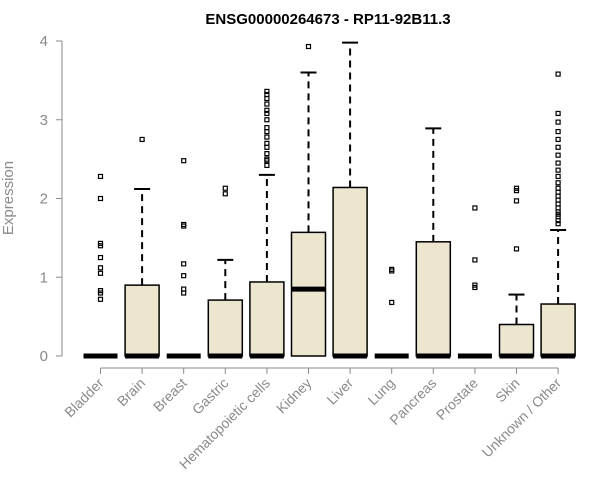 This screenshot has height=500, width=600. I want to click on x-tick-label: Lung, so click(380, 391).